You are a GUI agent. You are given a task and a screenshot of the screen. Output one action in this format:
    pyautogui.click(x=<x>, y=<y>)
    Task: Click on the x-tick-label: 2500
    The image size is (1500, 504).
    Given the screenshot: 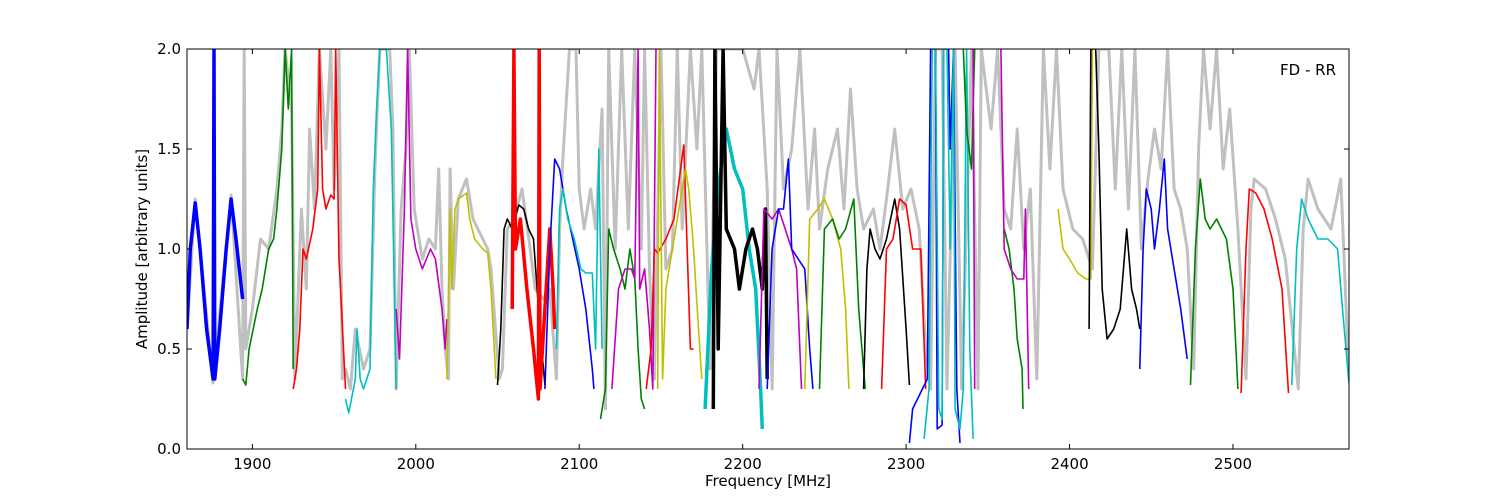 What is the action you would take?
    pyautogui.click(x=1233, y=464)
    